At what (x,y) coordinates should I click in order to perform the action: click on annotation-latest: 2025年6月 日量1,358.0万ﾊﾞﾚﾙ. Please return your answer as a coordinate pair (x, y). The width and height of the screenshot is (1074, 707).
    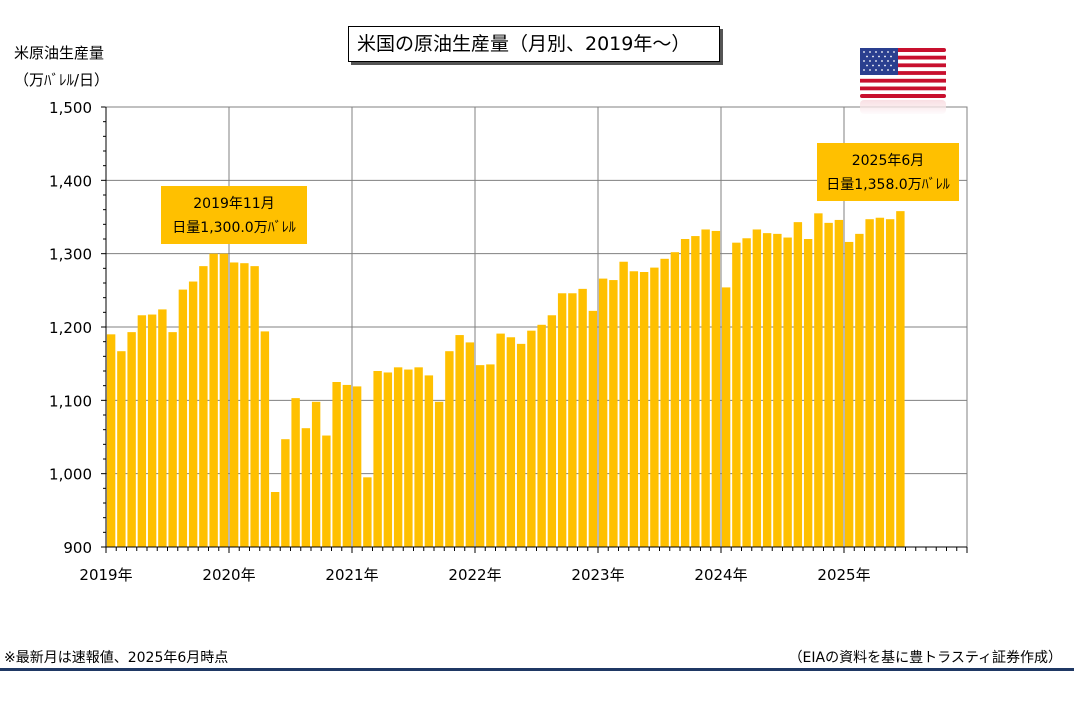
    Looking at the image, I should click on (888, 172).